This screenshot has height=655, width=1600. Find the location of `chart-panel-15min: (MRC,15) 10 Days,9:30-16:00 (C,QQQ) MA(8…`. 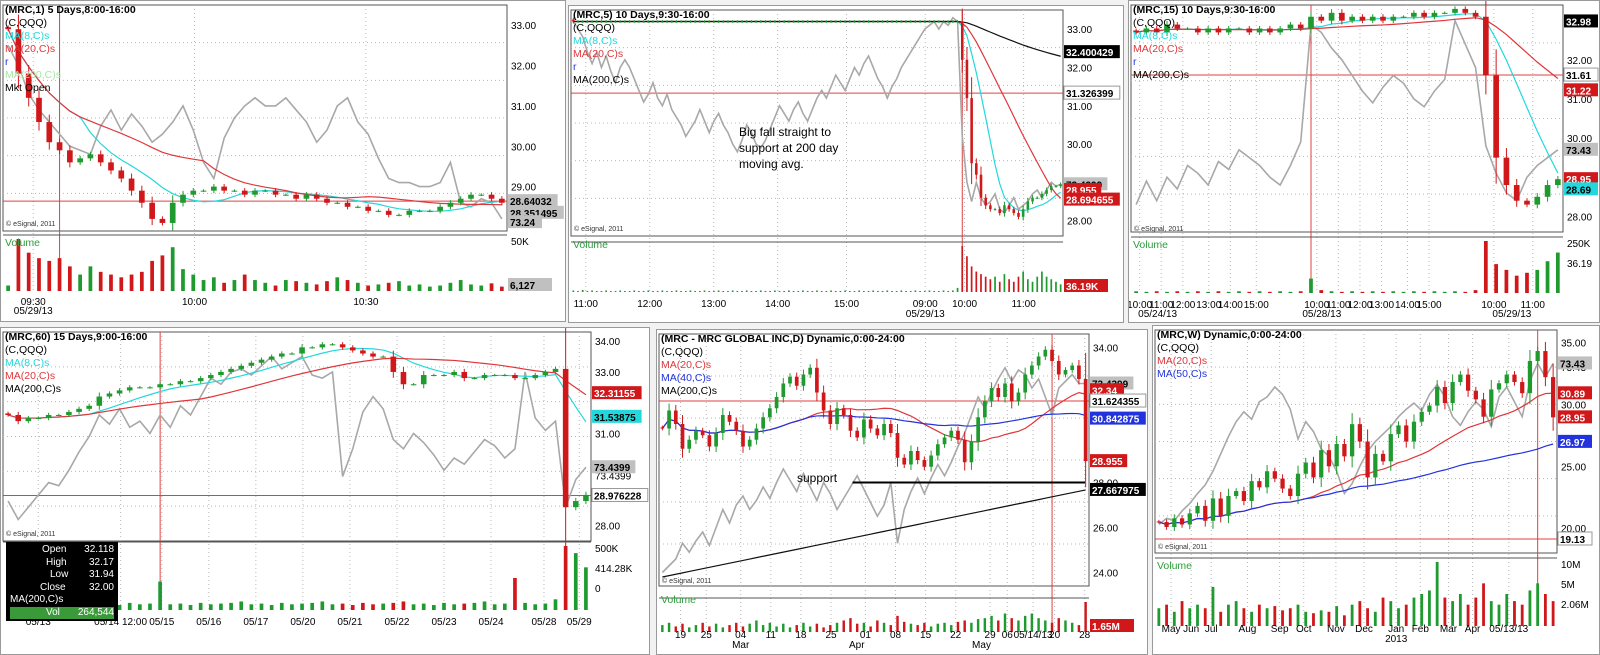

chart-panel-15min: (MRC,15) 10 Days,9:30-16:00 (C,QQQ) MA(8… is located at coordinates (1364, 161).